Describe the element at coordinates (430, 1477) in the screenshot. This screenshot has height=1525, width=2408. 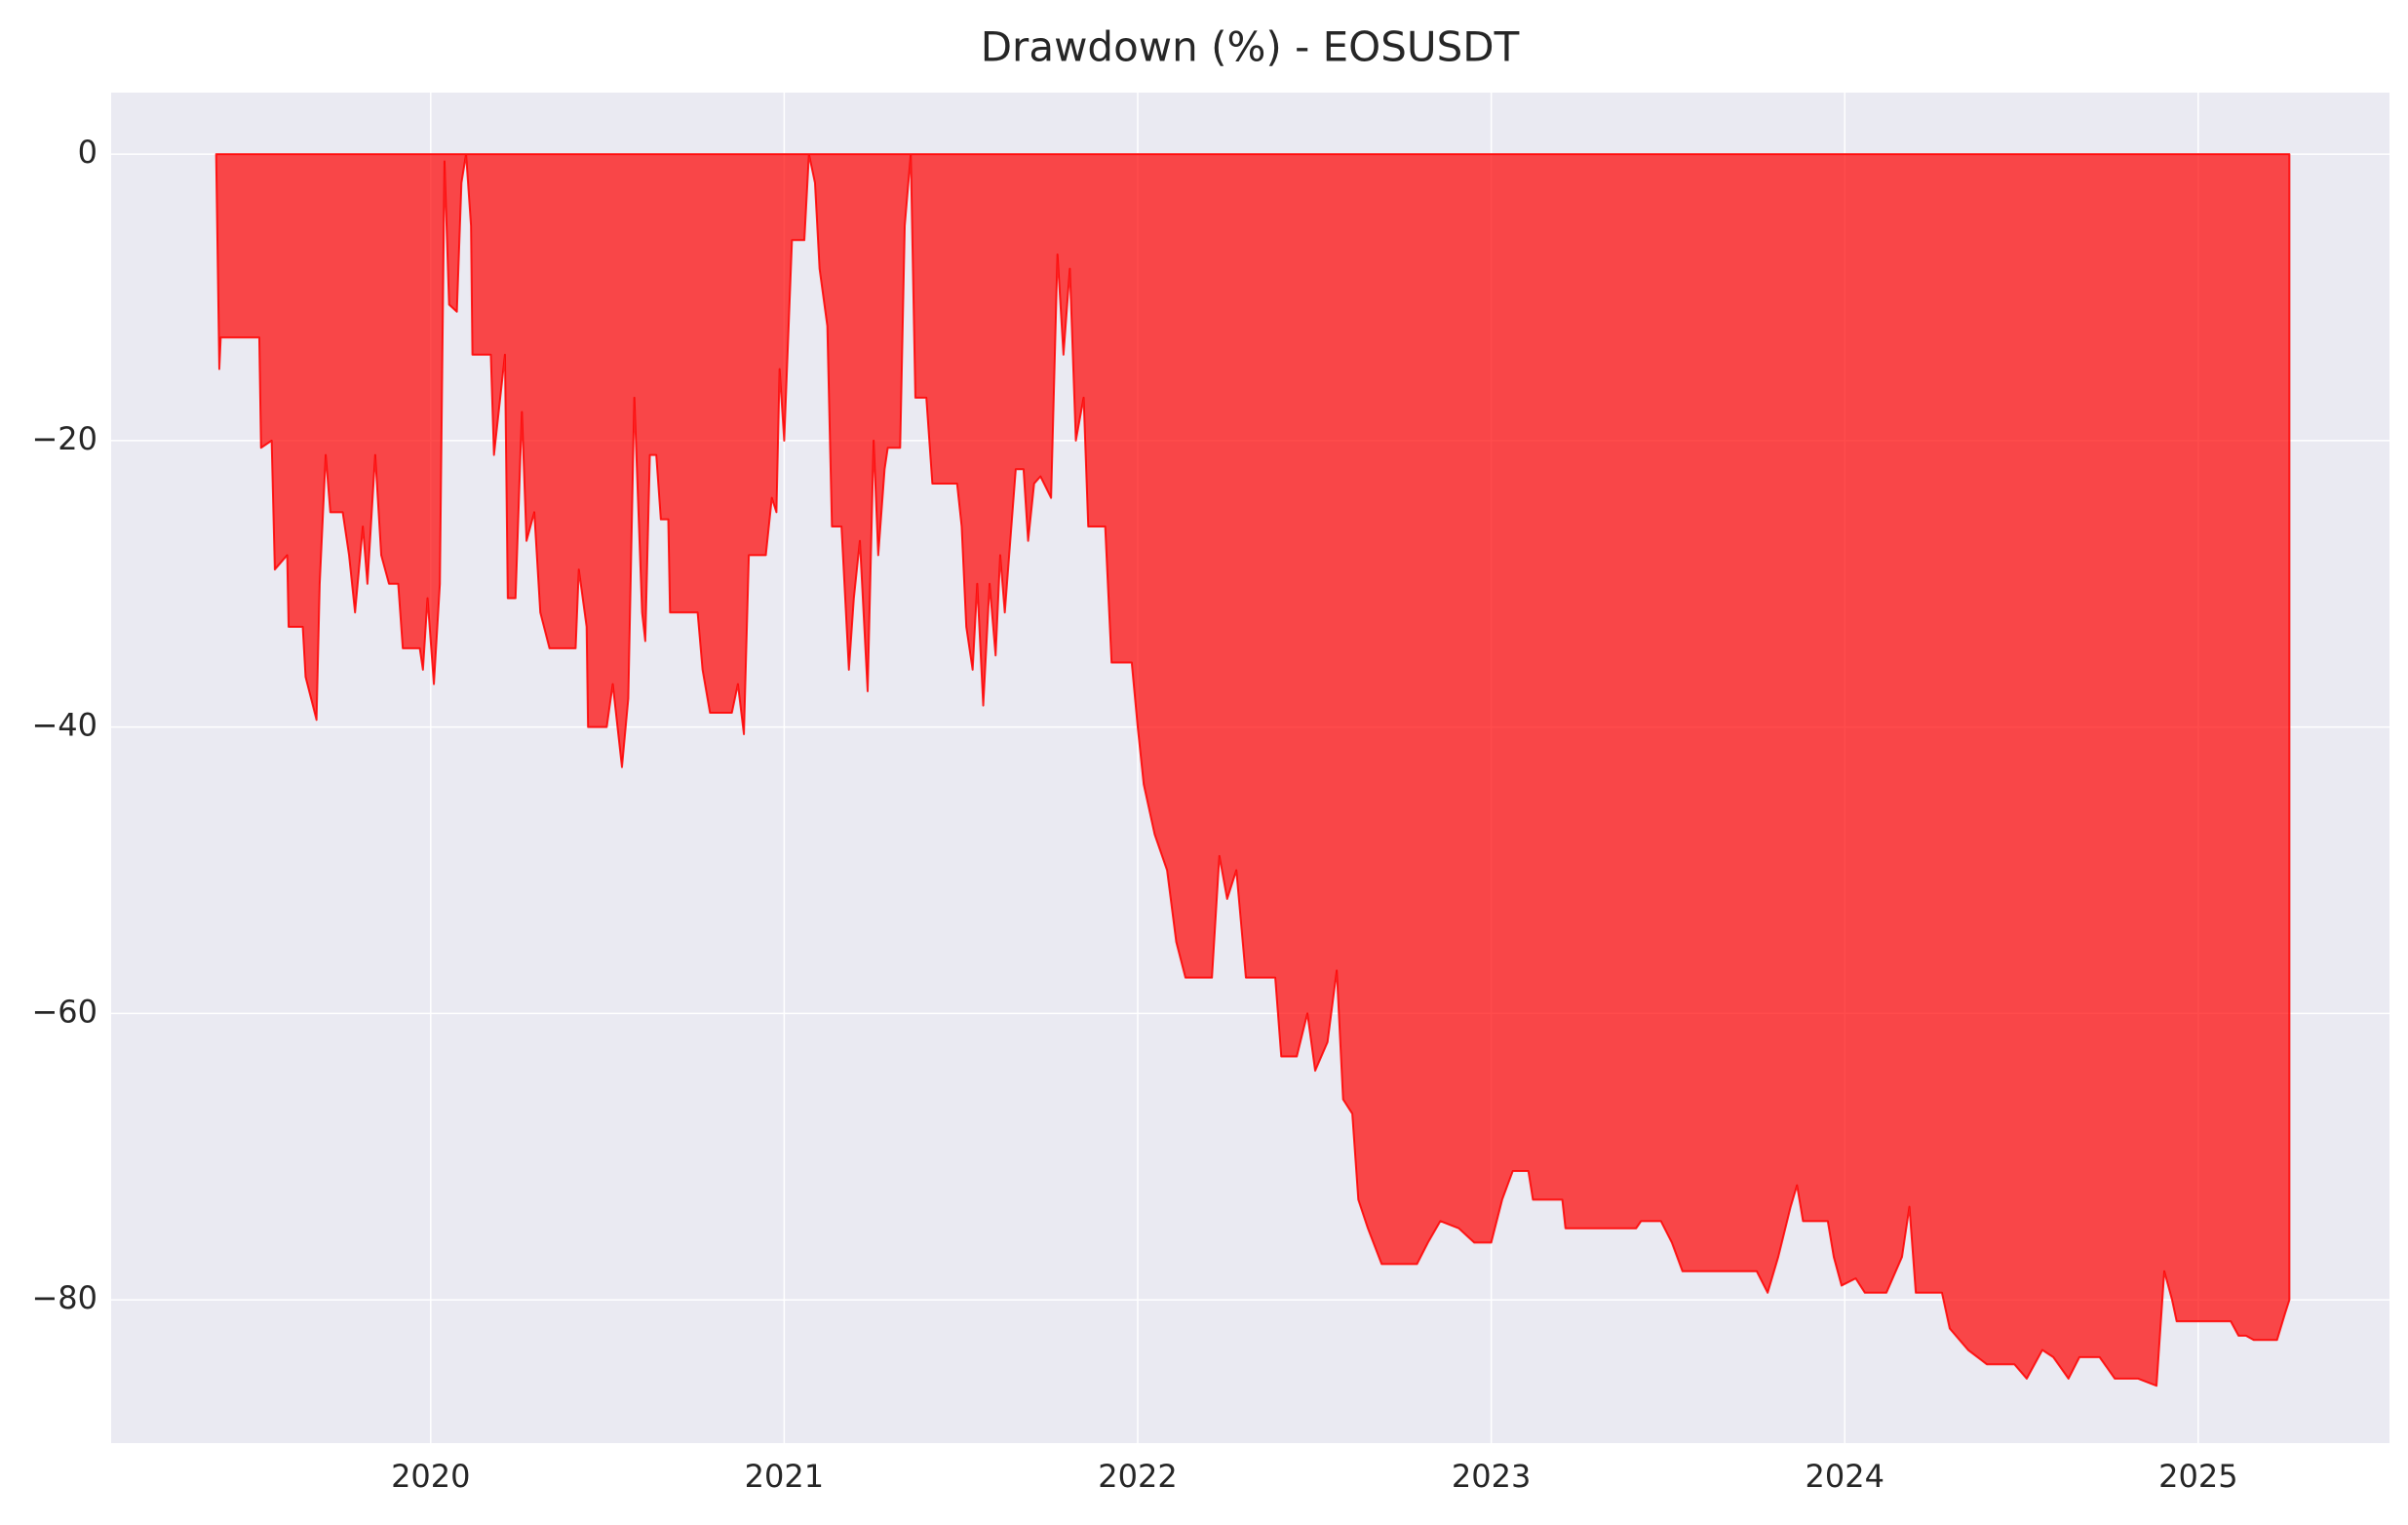
I see `x-tick-label: 2020` at that location.